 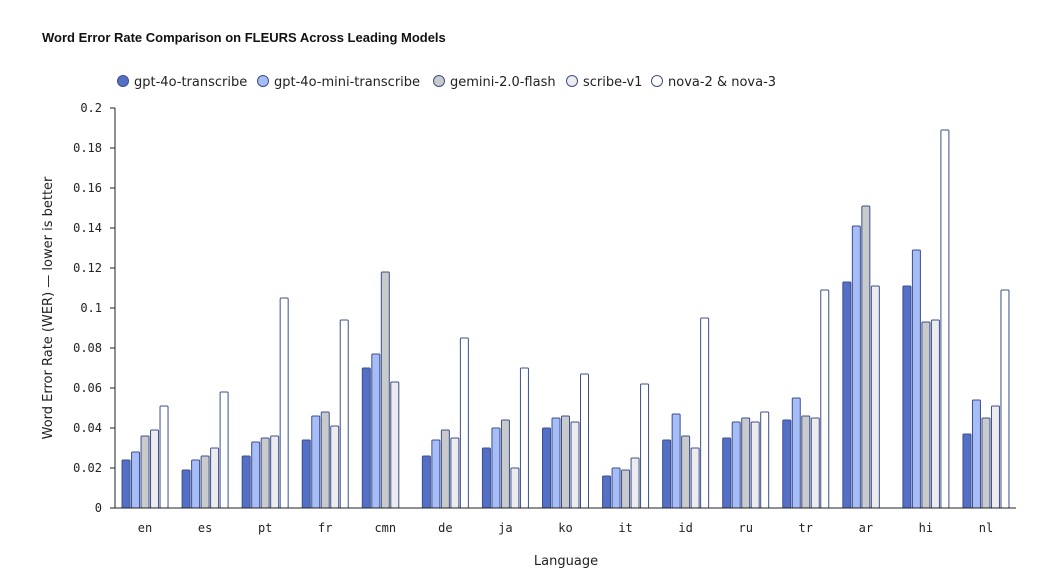 I want to click on x-tick-label: ko, so click(x=565, y=528).